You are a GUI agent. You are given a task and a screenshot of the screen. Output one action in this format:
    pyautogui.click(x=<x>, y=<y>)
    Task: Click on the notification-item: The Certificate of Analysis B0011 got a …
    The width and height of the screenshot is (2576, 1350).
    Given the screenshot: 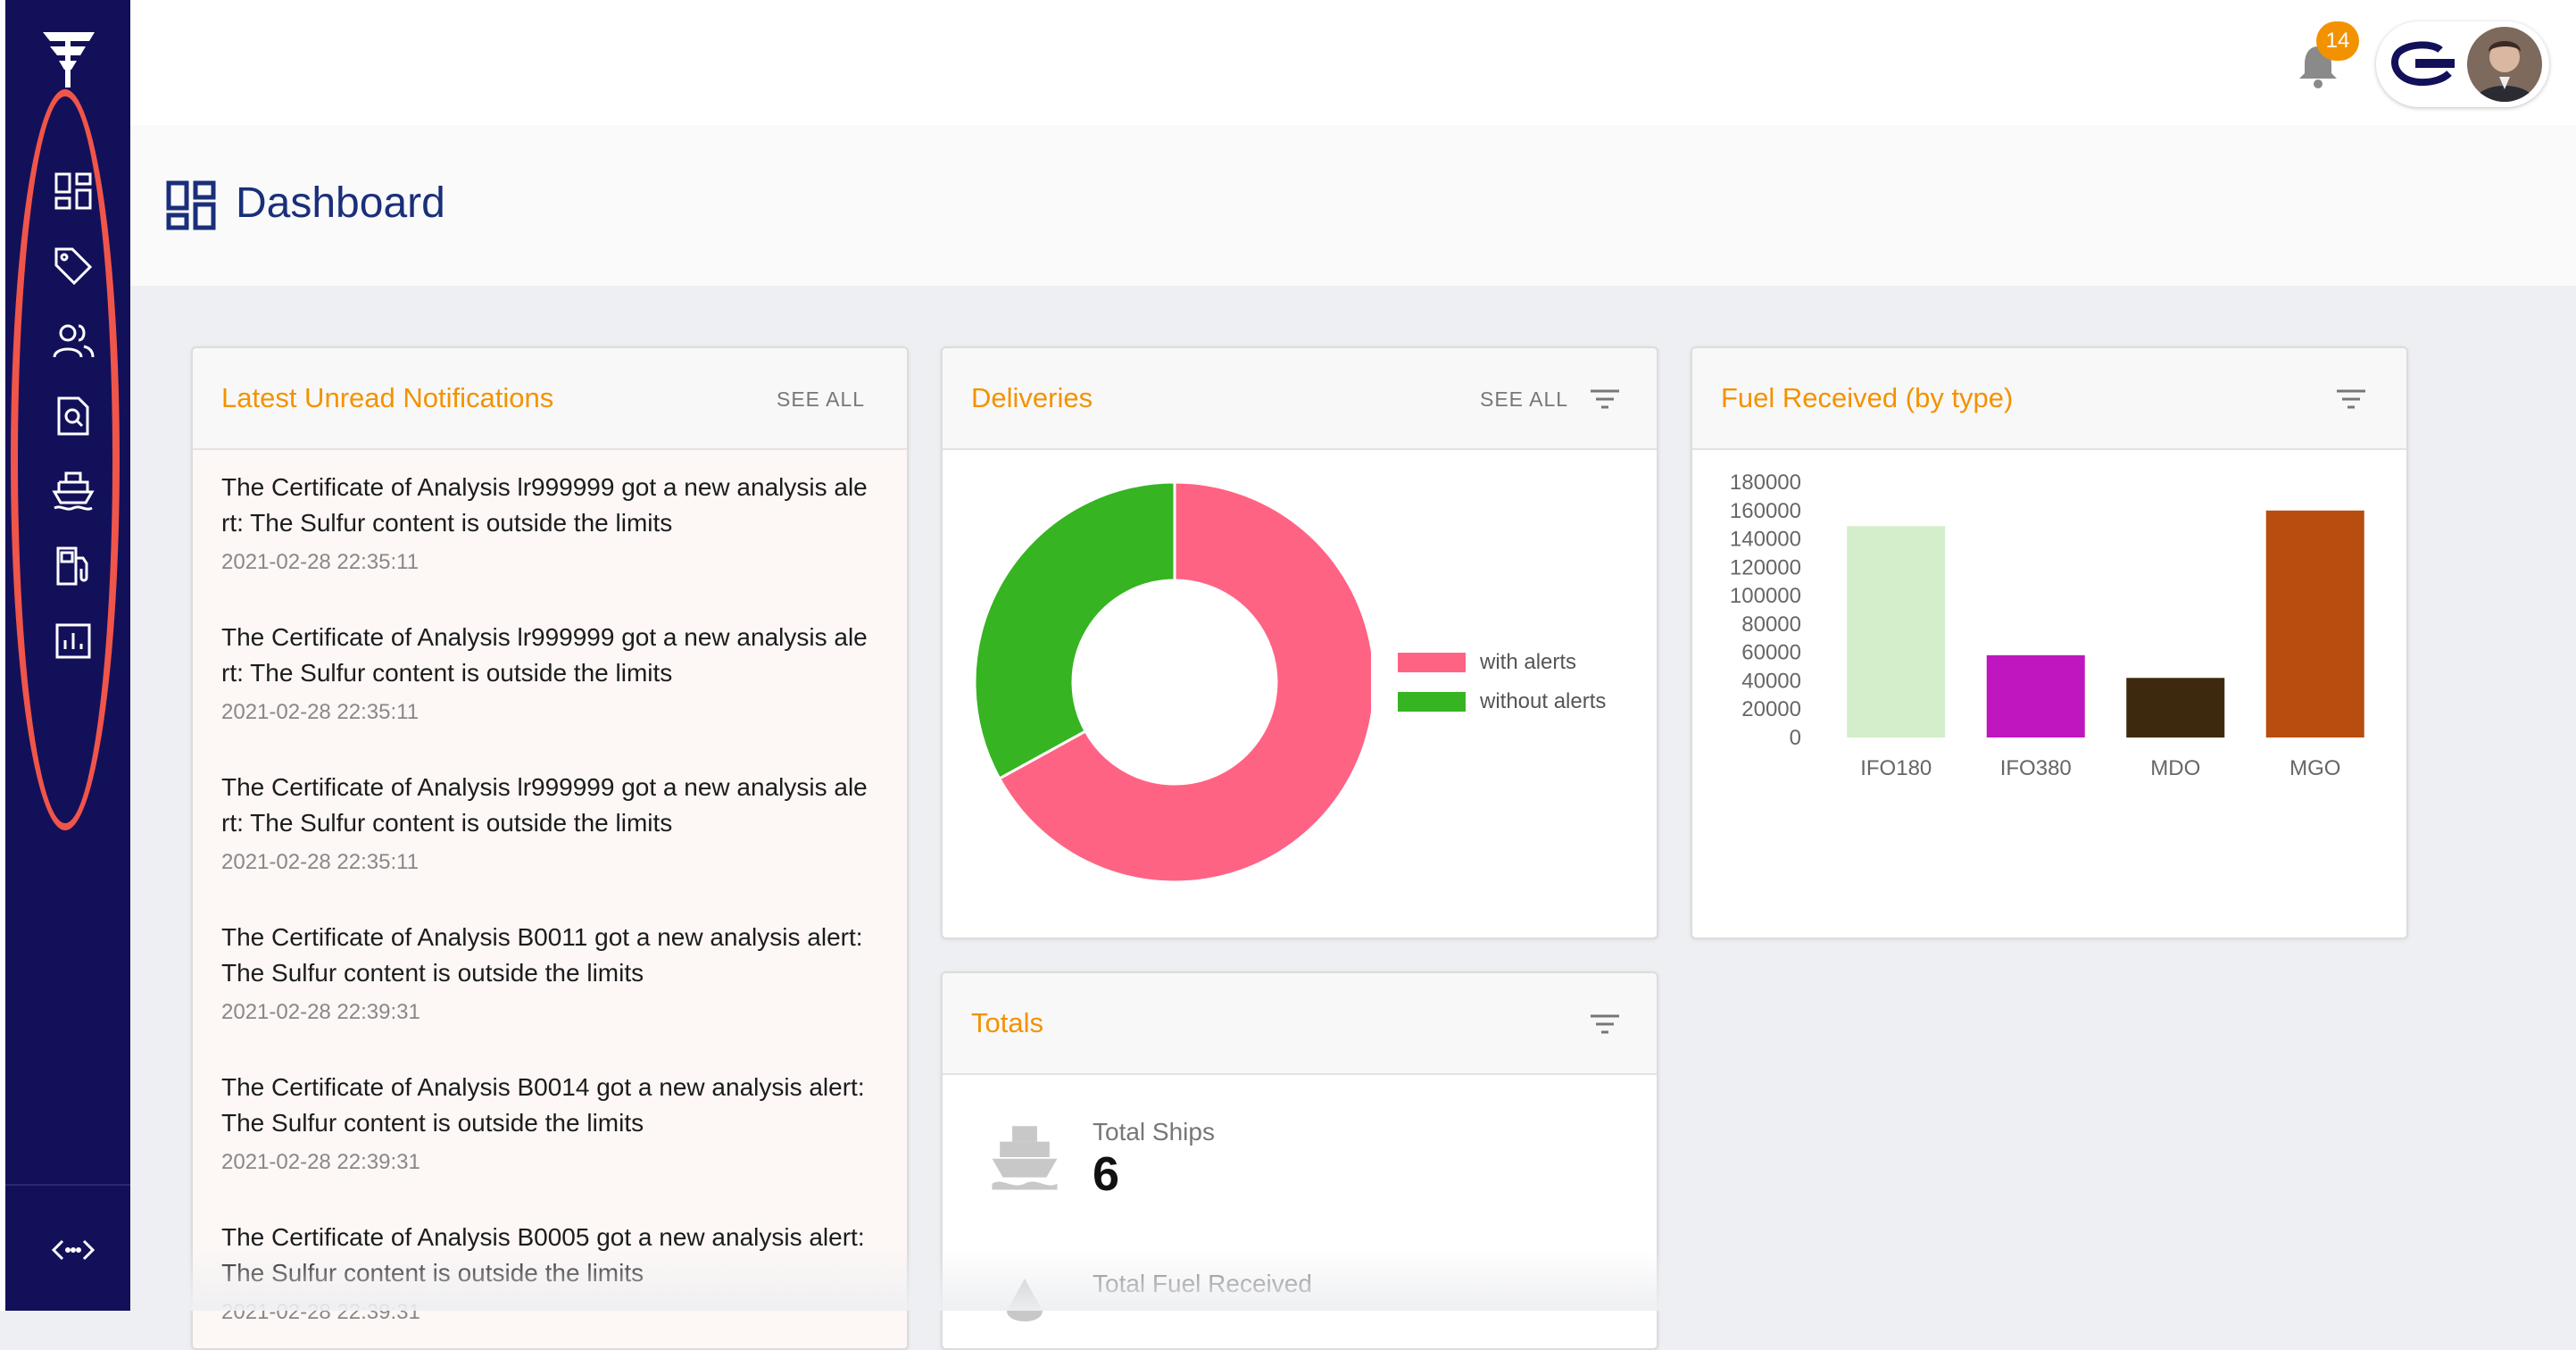 What is the action you would take?
    pyautogui.click(x=550, y=976)
    